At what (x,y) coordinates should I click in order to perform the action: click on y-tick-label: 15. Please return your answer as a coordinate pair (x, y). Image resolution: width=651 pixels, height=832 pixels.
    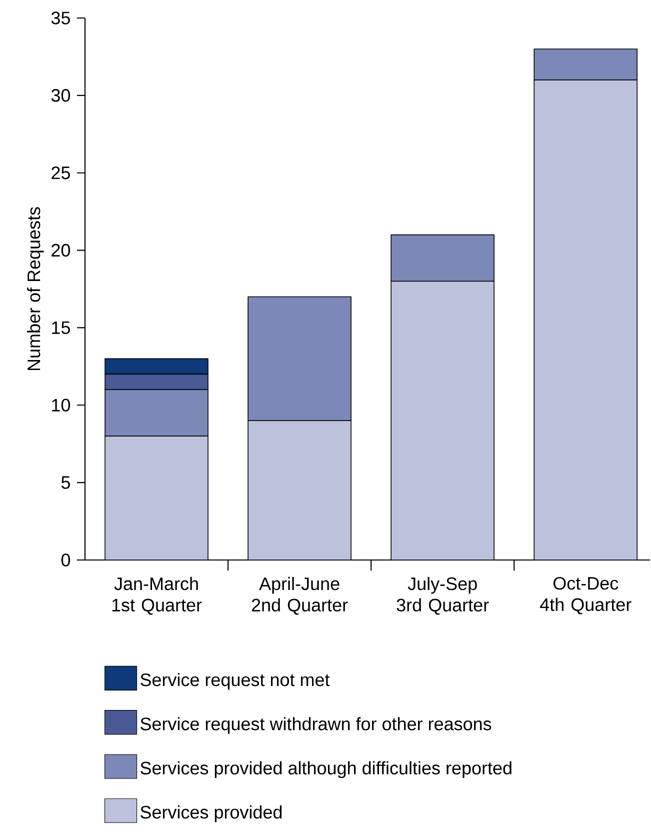
    Looking at the image, I should click on (61, 327).